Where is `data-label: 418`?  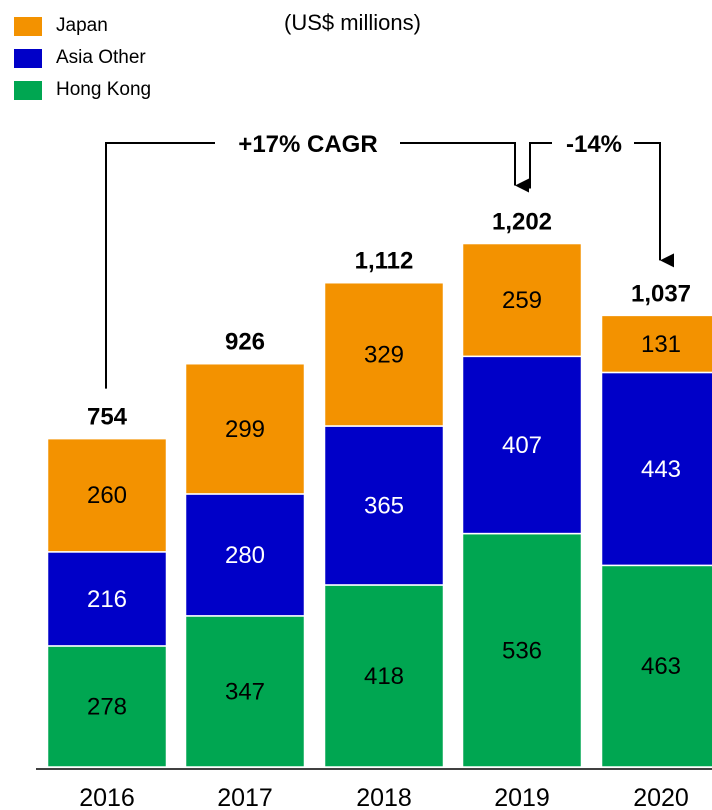 data-label: 418 is located at coordinates (384, 676).